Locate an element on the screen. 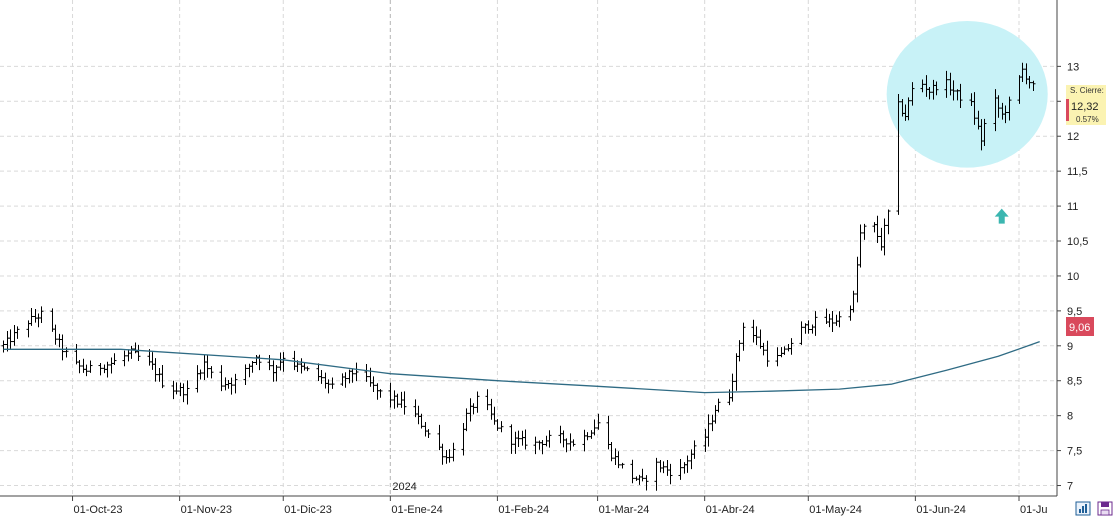  y-tick-label: 7,5 is located at coordinates (1074, 452).